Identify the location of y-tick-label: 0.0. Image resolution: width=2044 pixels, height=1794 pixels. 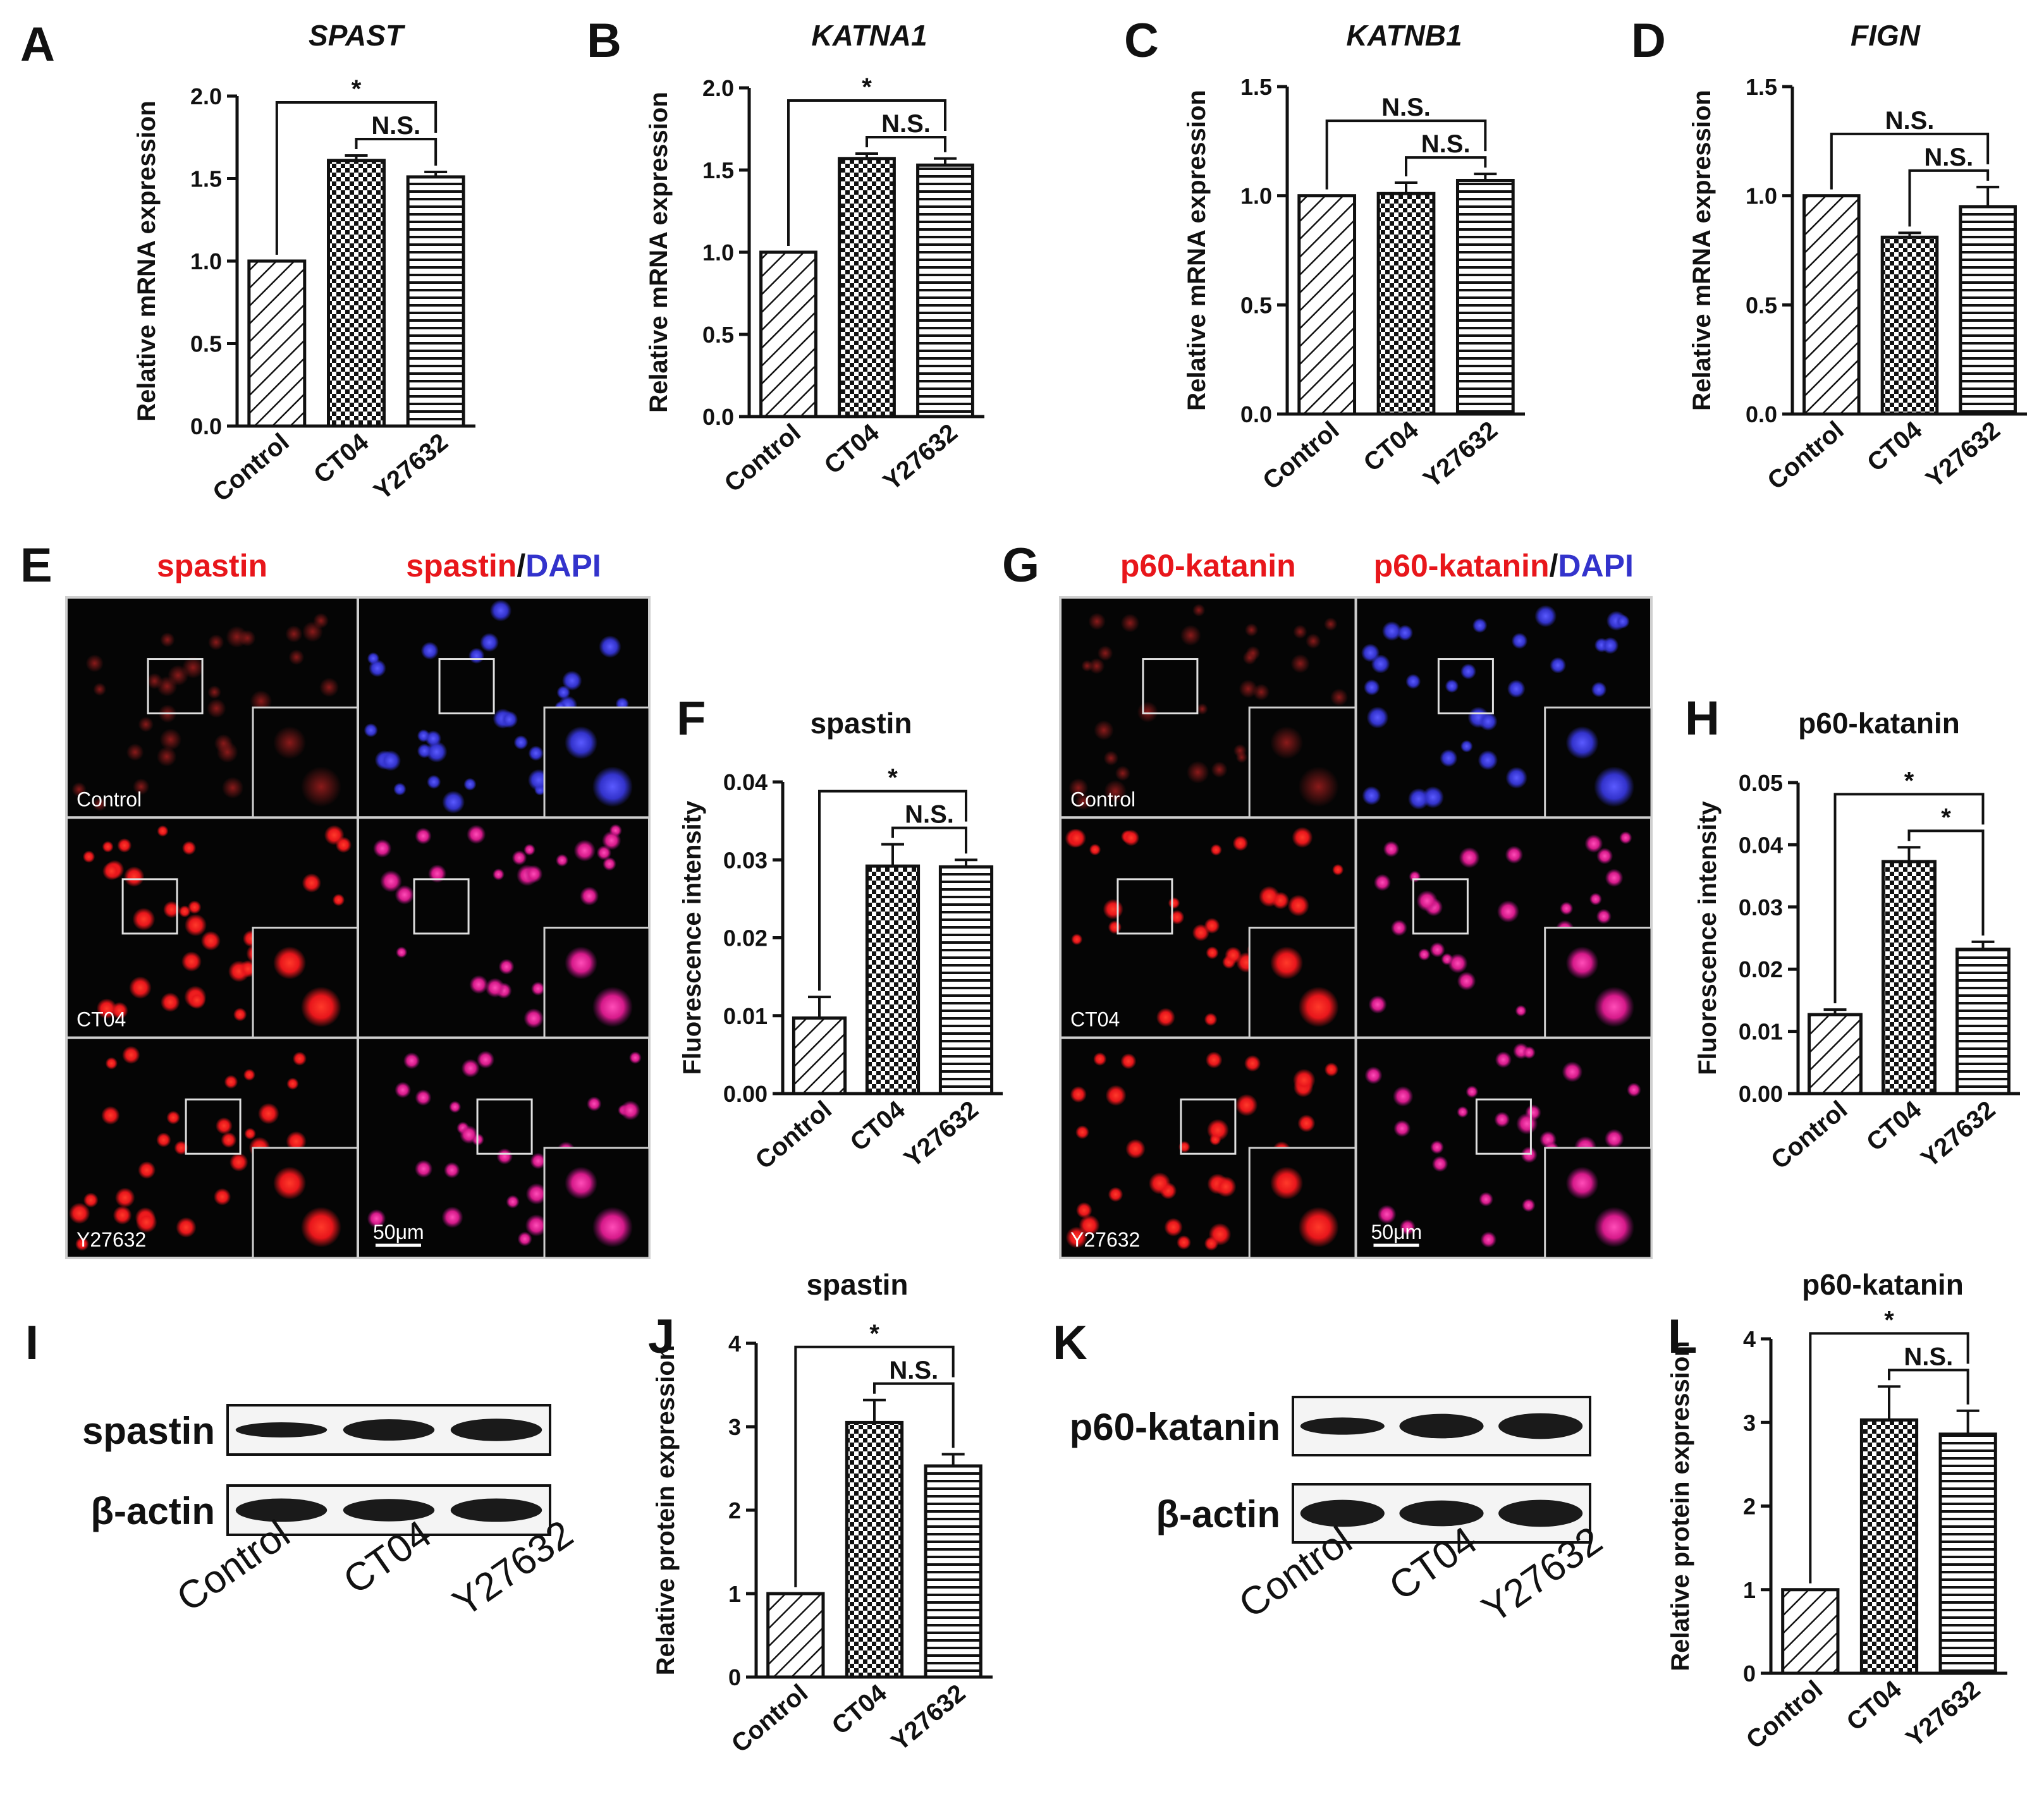
(1256, 414).